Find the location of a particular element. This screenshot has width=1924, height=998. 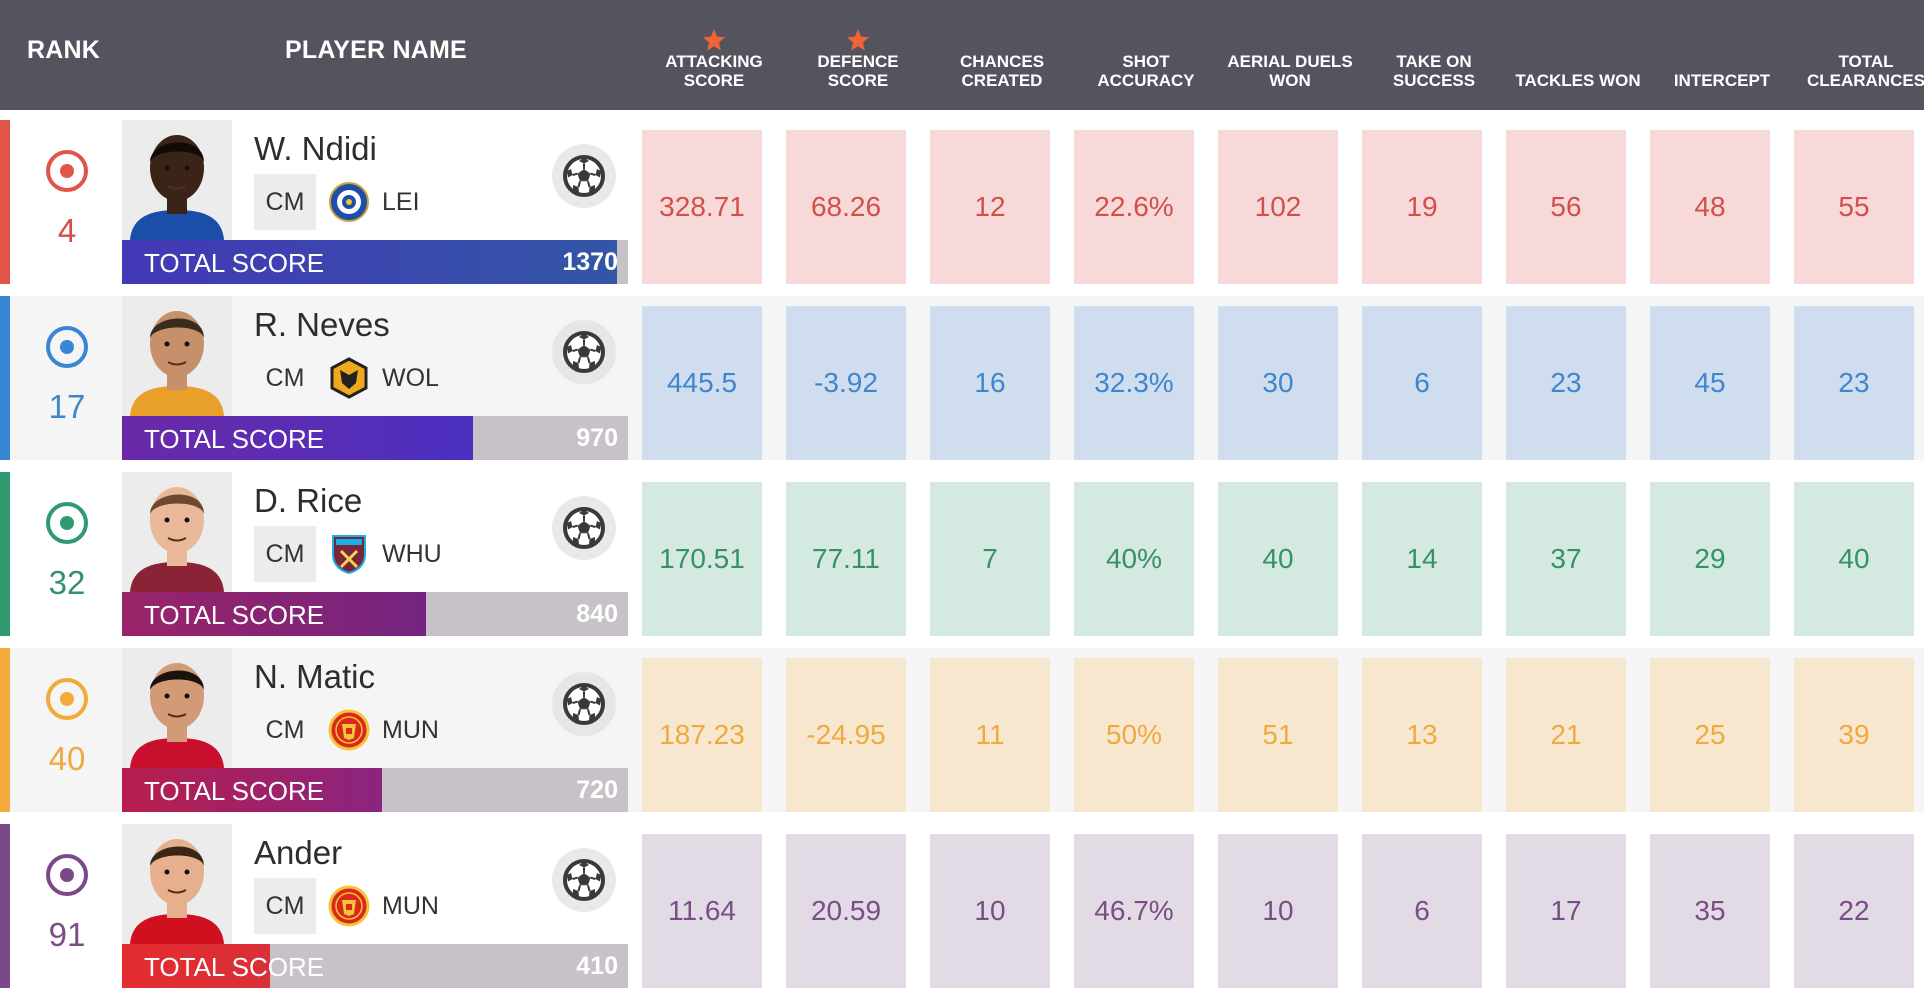

rank-number: 17 is located at coordinates (67, 406).